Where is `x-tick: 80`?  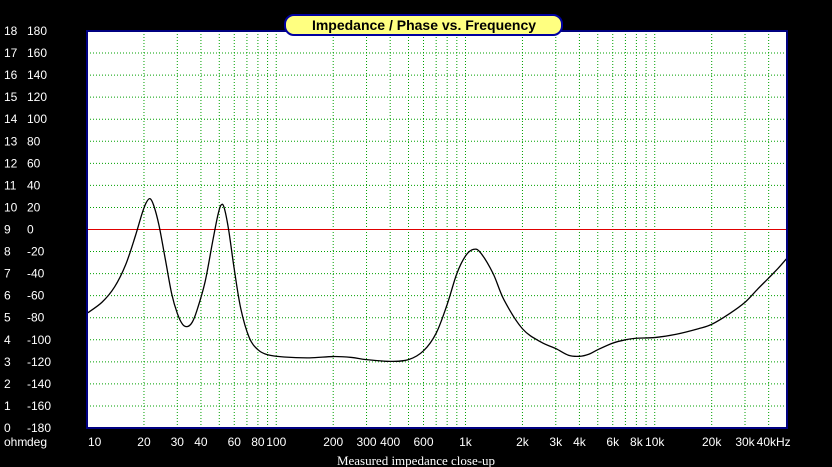 x-tick: 80 is located at coordinates (258, 442).